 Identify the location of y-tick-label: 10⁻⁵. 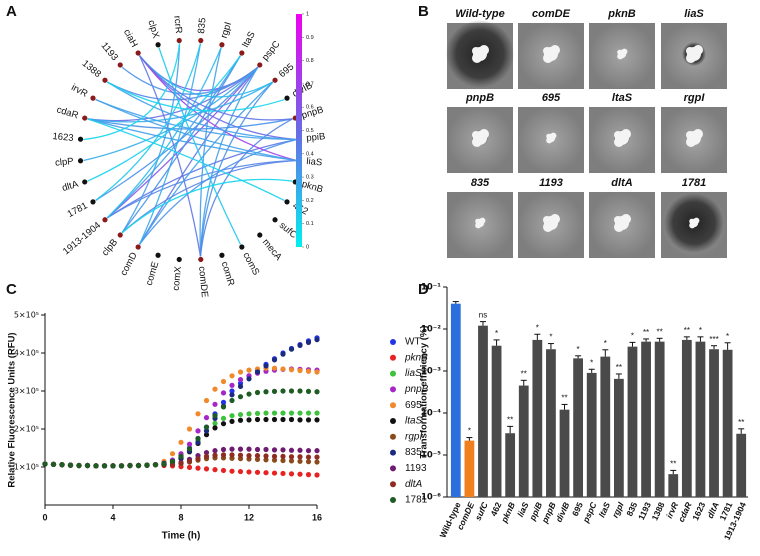
(431, 456).